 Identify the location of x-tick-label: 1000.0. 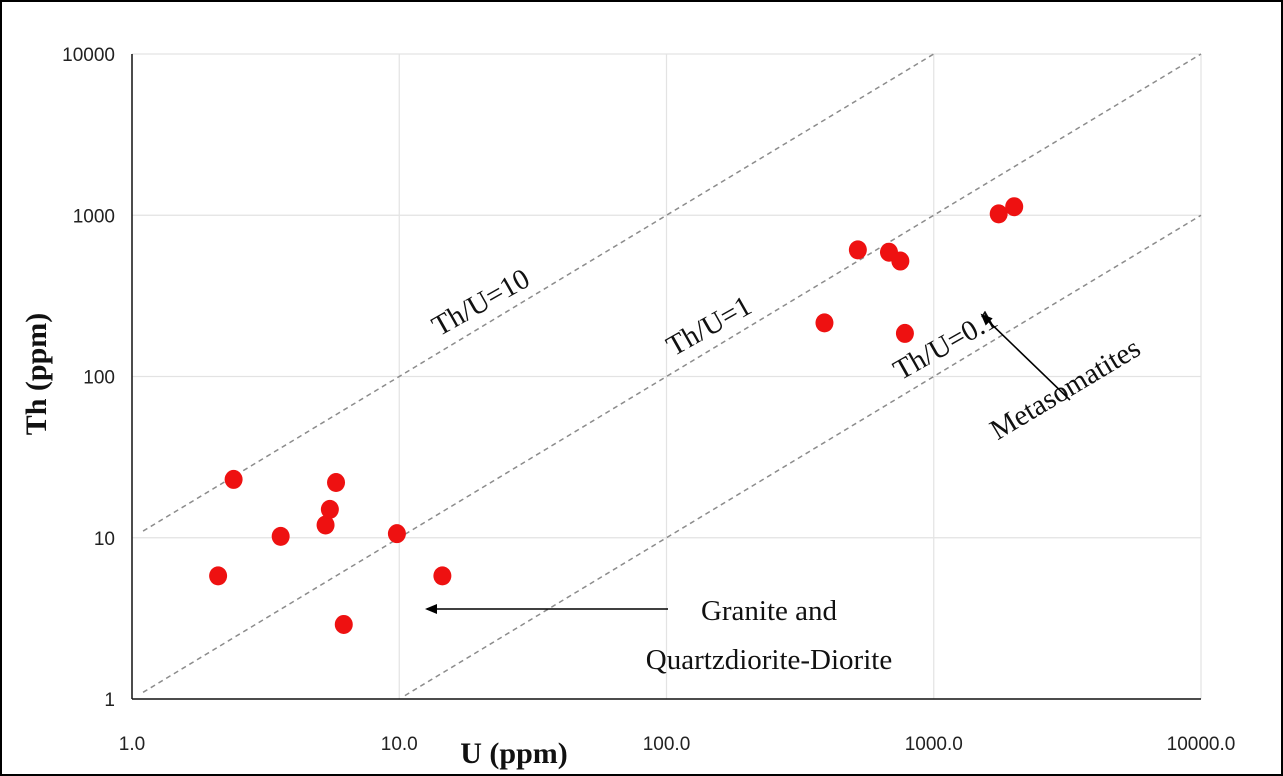
(934, 744).